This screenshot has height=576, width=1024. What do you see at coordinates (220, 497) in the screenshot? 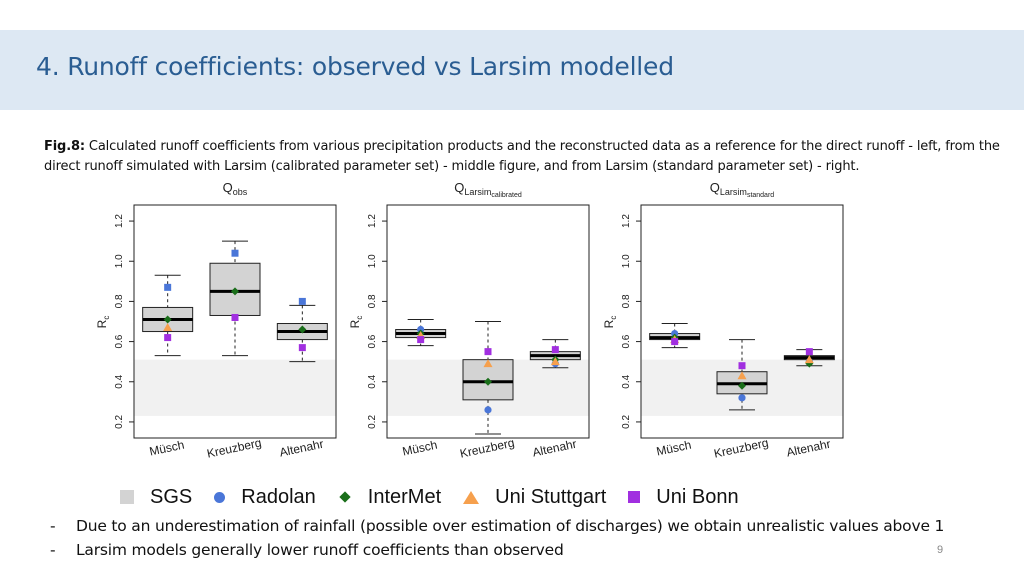
I see `legend-circle-icon` at bounding box center [220, 497].